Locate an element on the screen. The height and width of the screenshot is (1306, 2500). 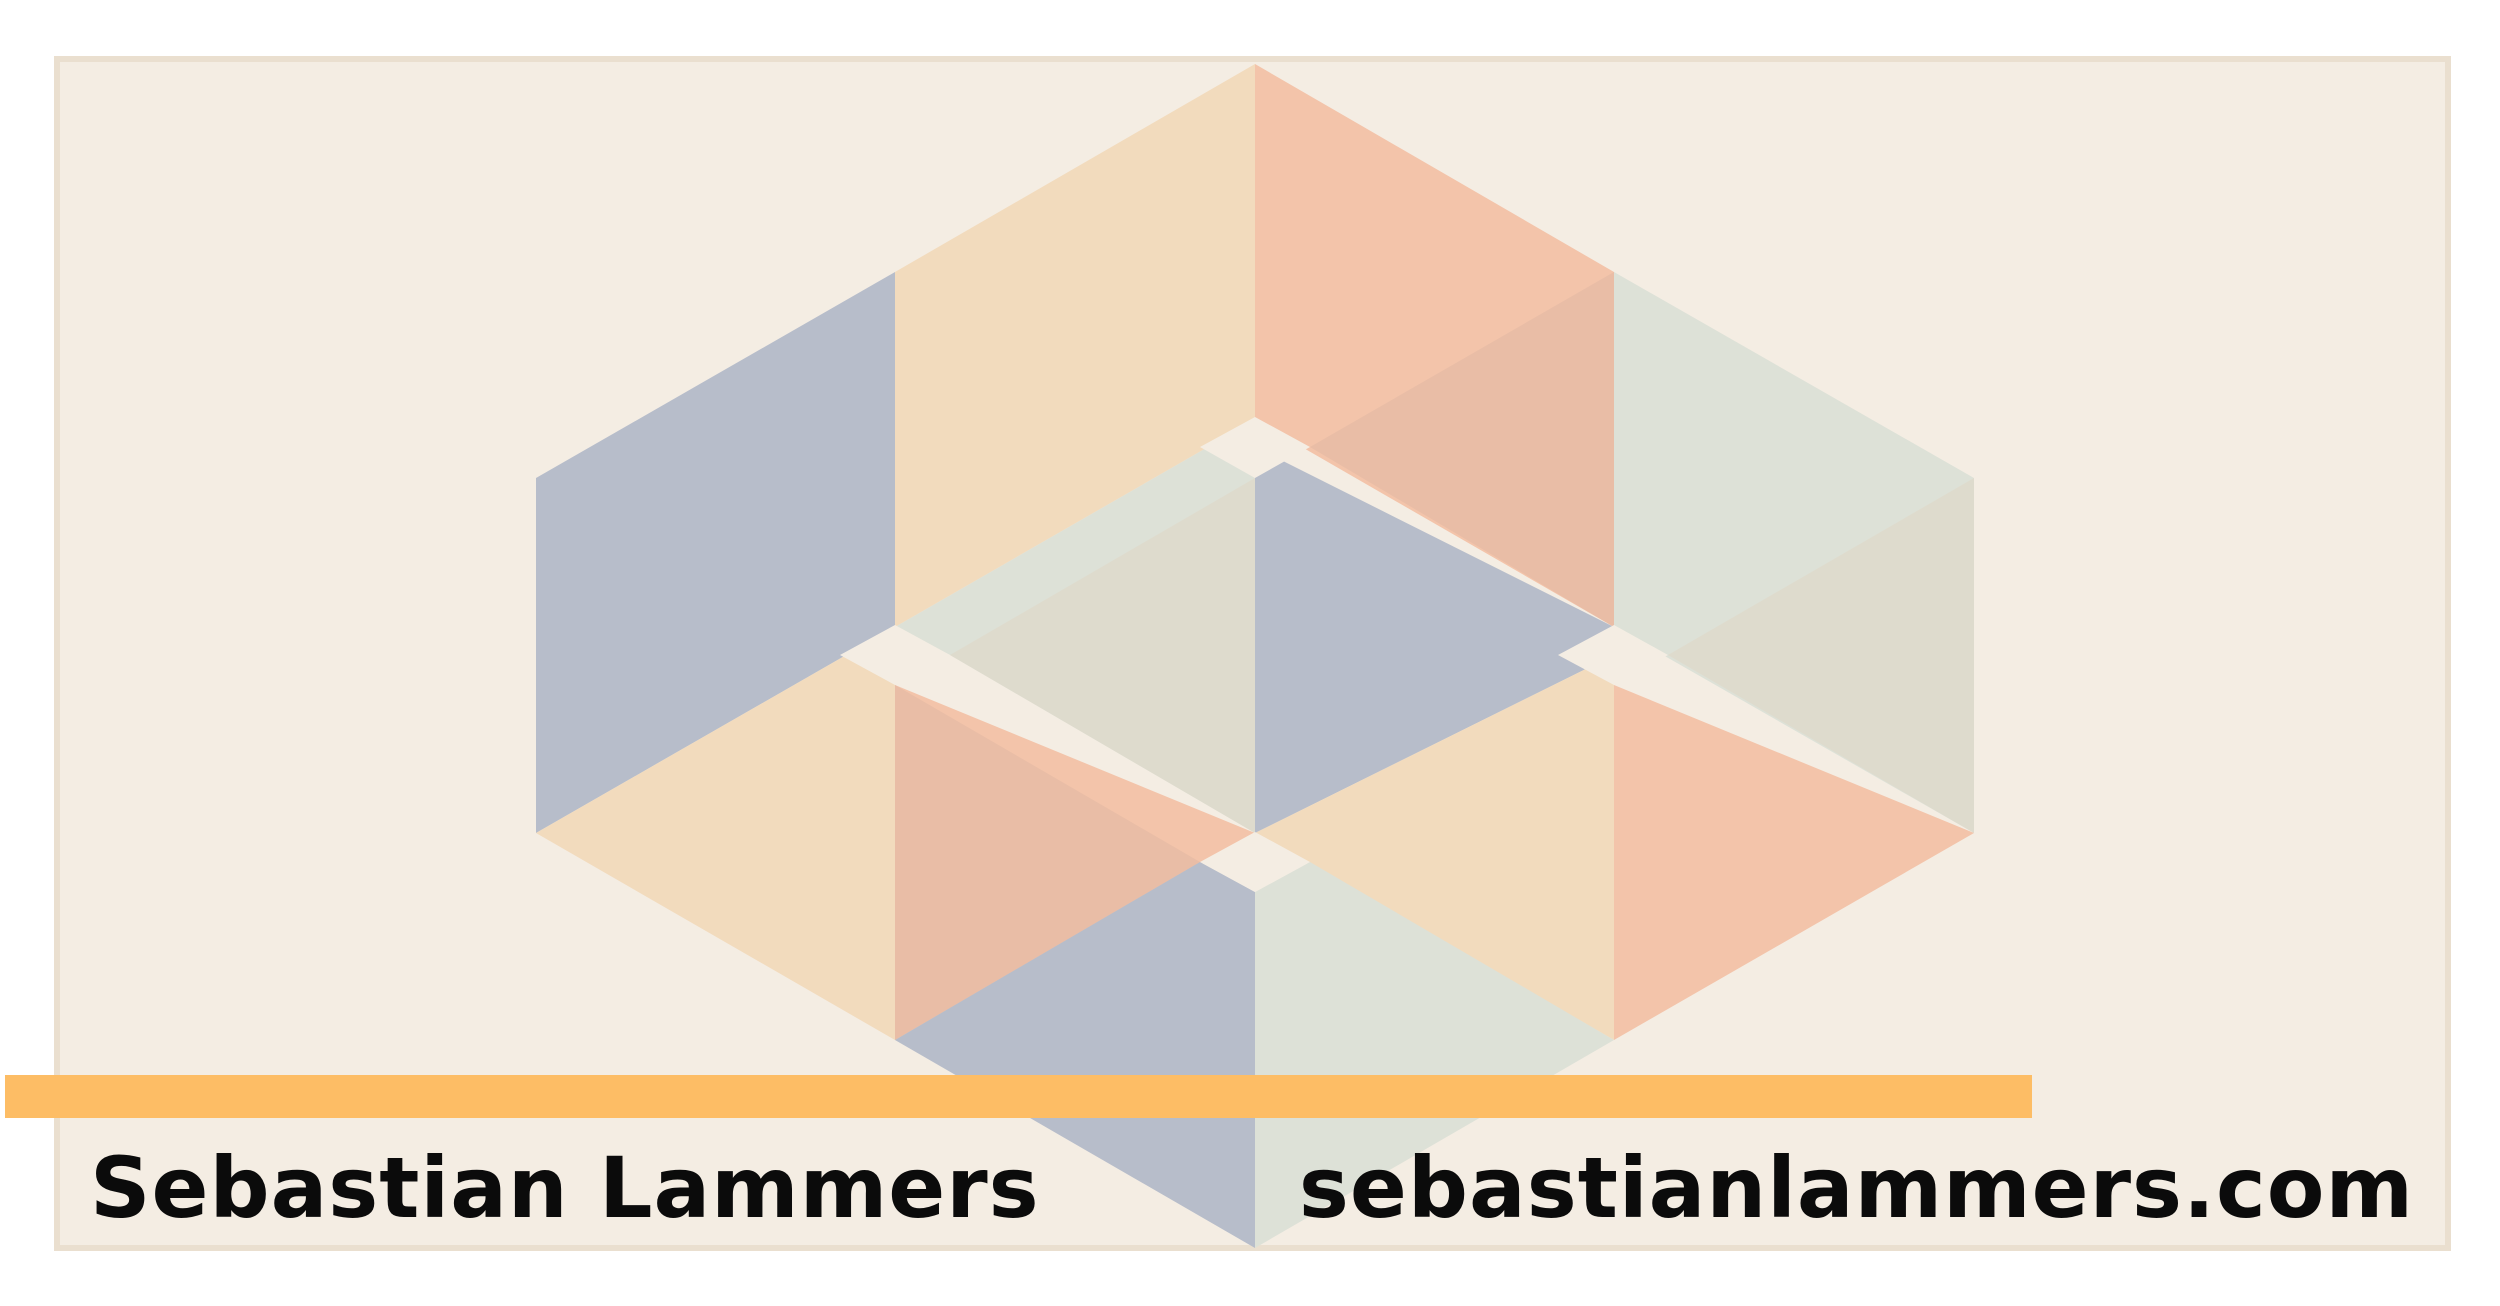
owner-name: Sebastian Lammers is located at coordinates (565, 1188).